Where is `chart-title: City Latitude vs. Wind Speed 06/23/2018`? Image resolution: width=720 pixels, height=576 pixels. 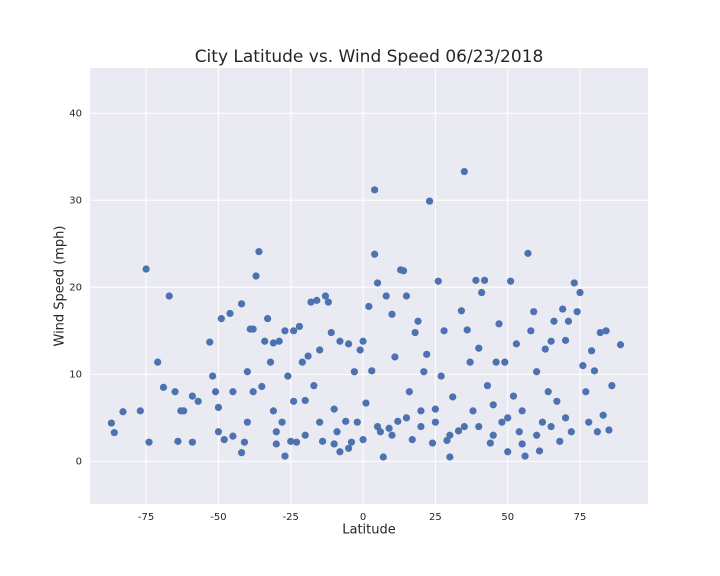
chart-title: City Latitude vs. Wind Speed 06/23/2018 is located at coordinates (369, 57).